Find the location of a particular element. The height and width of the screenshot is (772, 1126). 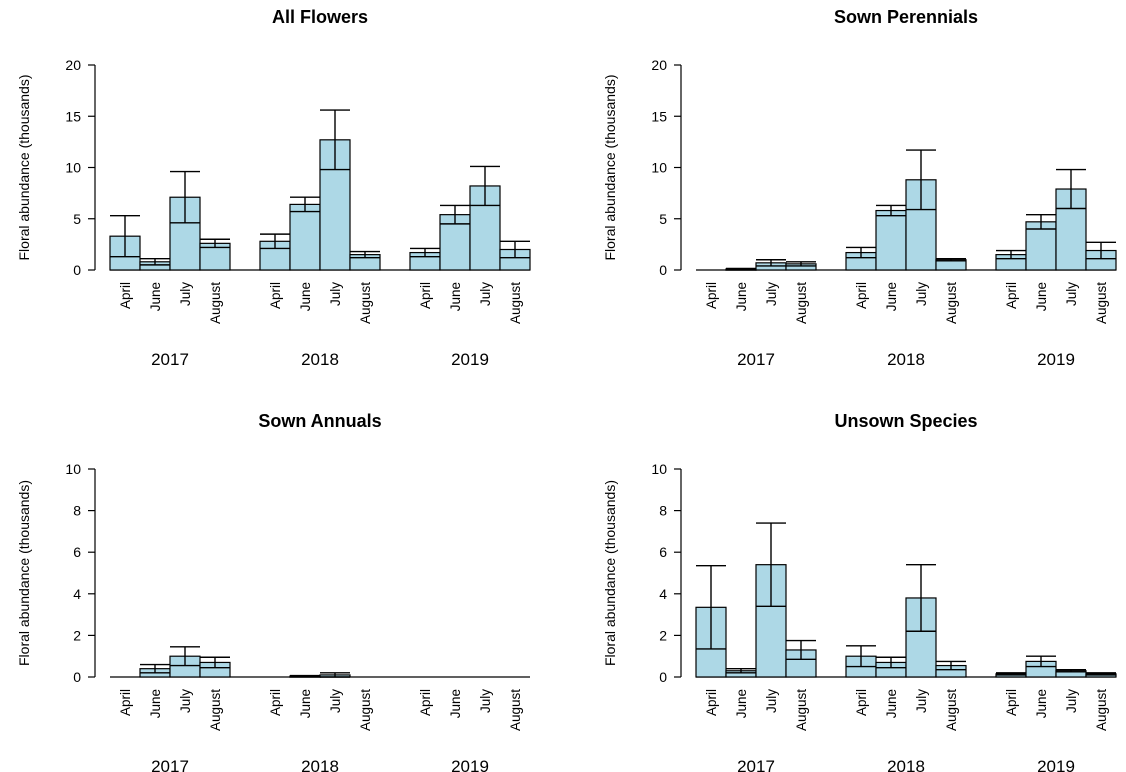

chart-title: Unsown Species is located at coordinates (905, 421).